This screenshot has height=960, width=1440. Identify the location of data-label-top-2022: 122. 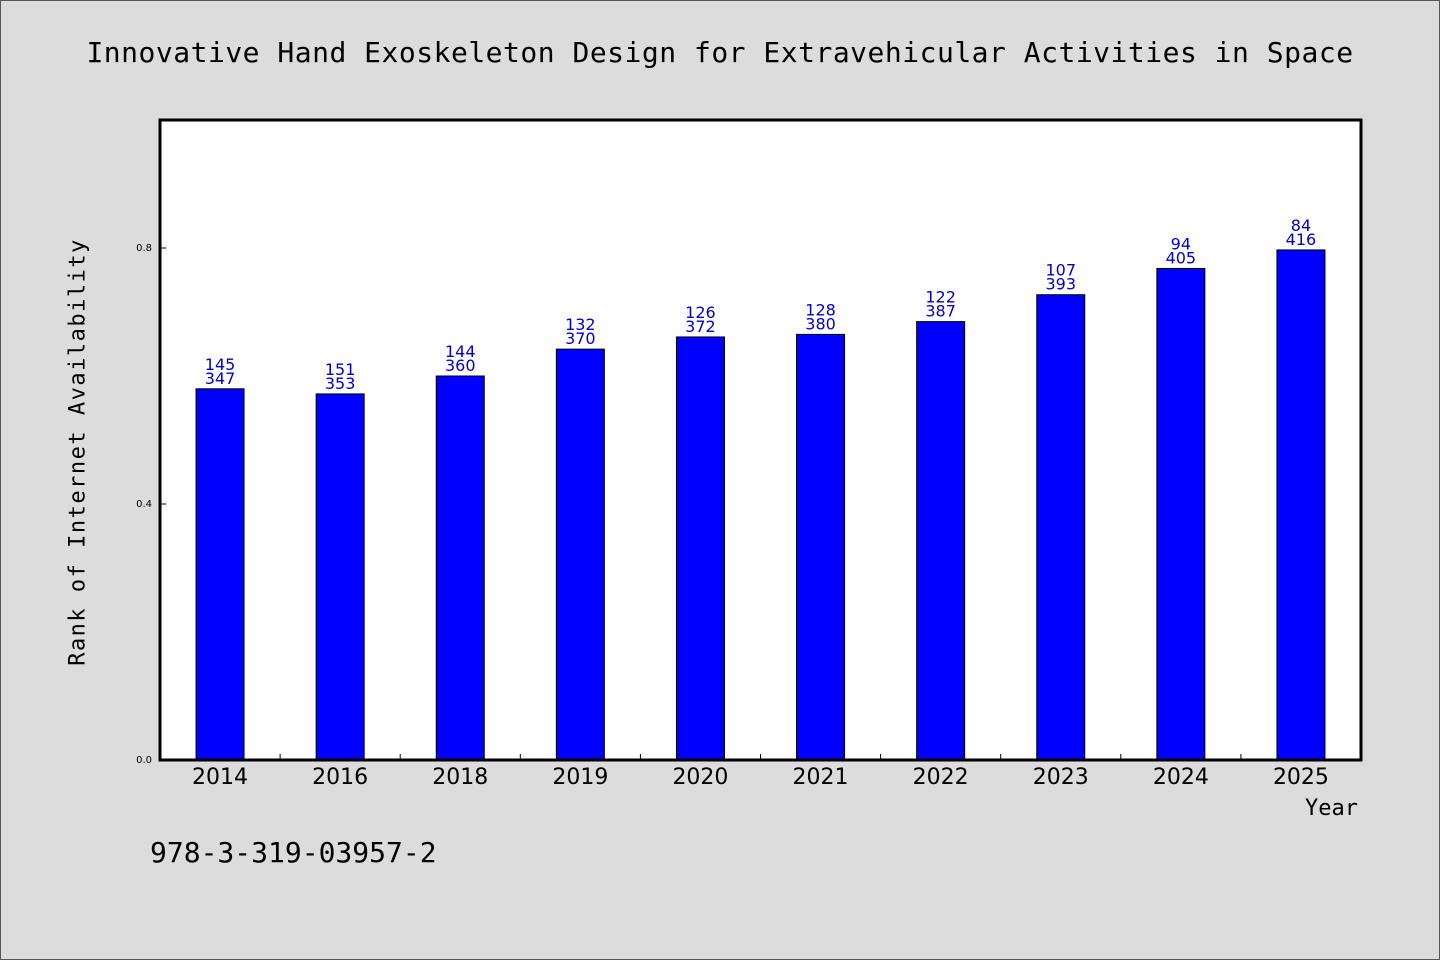
(940, 297).